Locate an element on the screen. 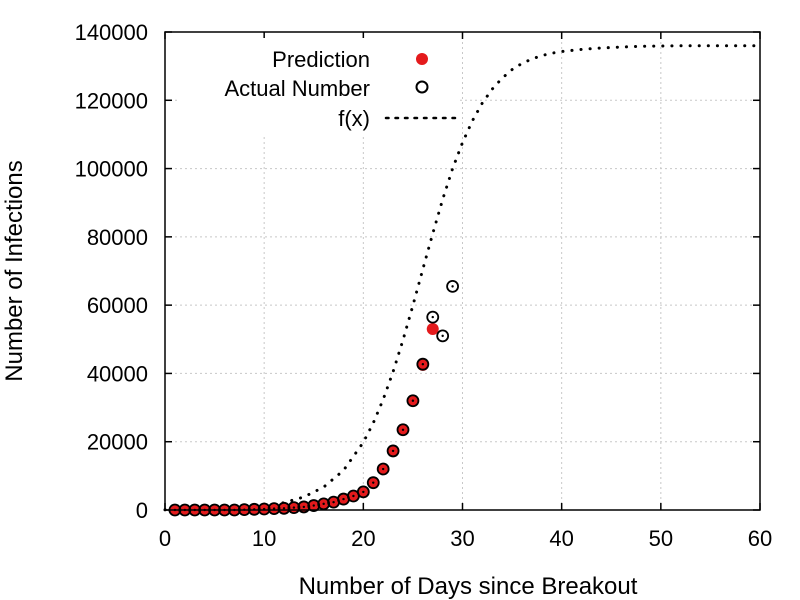 This screenshot has width=800, height=600. legend-marker-actual-number is located at coordinates (422, 87).